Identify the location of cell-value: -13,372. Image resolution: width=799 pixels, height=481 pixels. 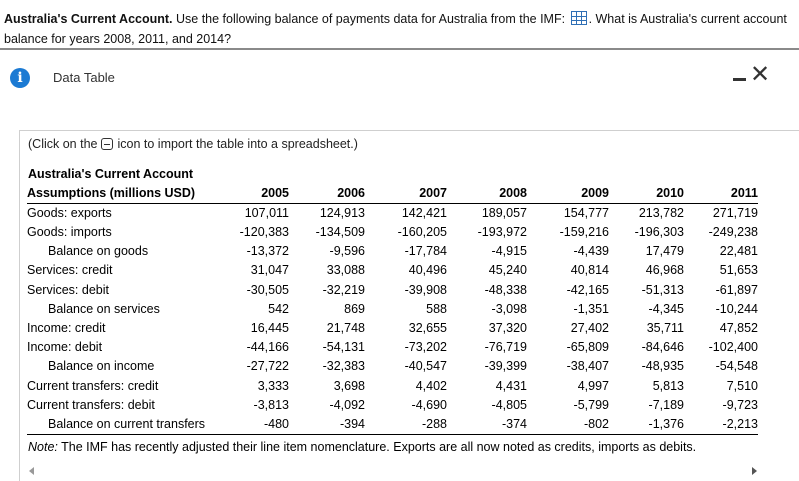
(267, 251).